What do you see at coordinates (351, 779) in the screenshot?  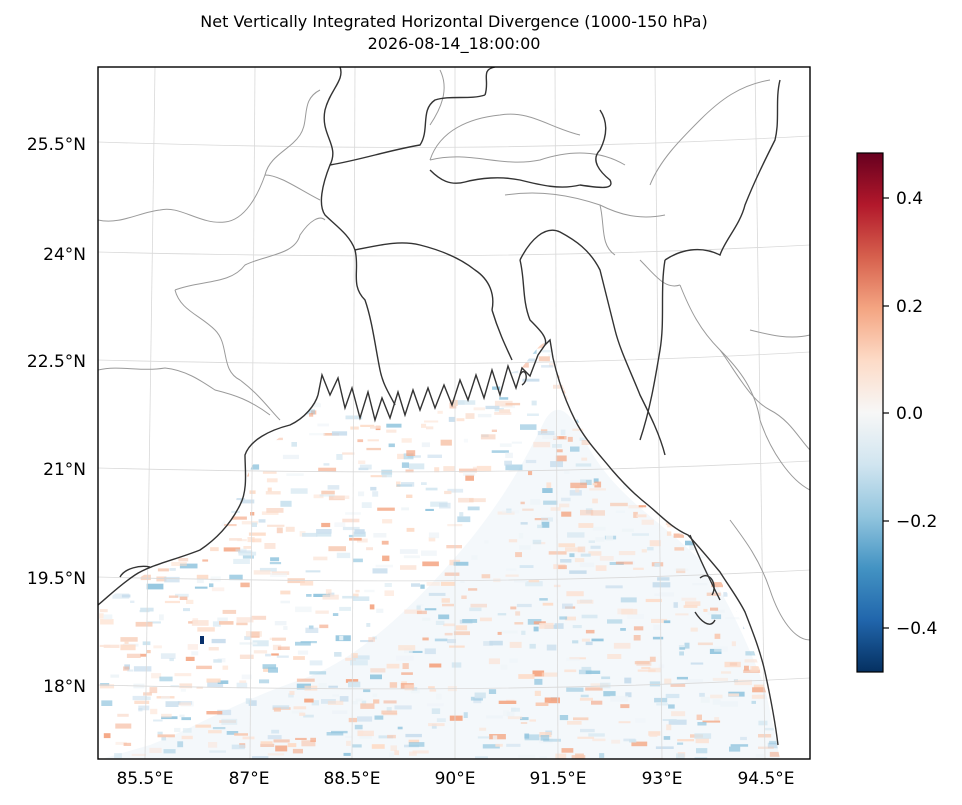 I see `lon-tick-label: 88.5°E` at bounding box center [351, 779].